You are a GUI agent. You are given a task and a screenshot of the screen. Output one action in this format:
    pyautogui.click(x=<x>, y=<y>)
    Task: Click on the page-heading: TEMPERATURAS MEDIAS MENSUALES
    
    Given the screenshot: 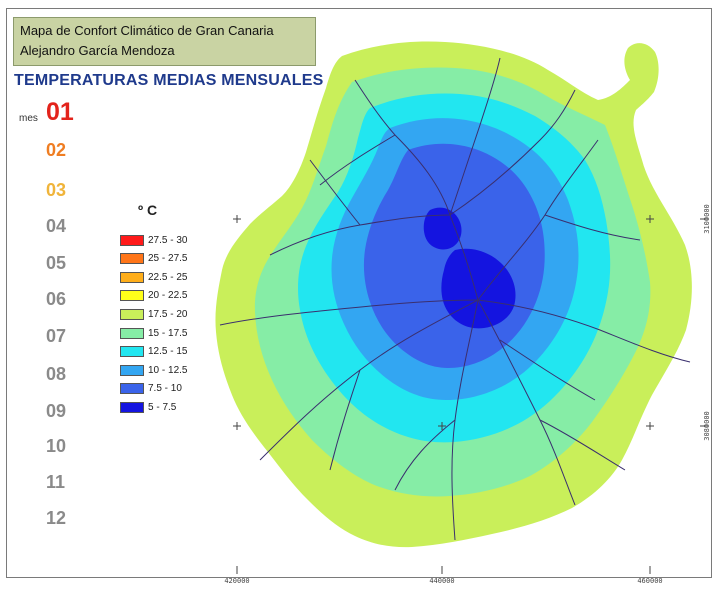 What is the action you would take?
    pyautogui.click(x=169, y=80)
    